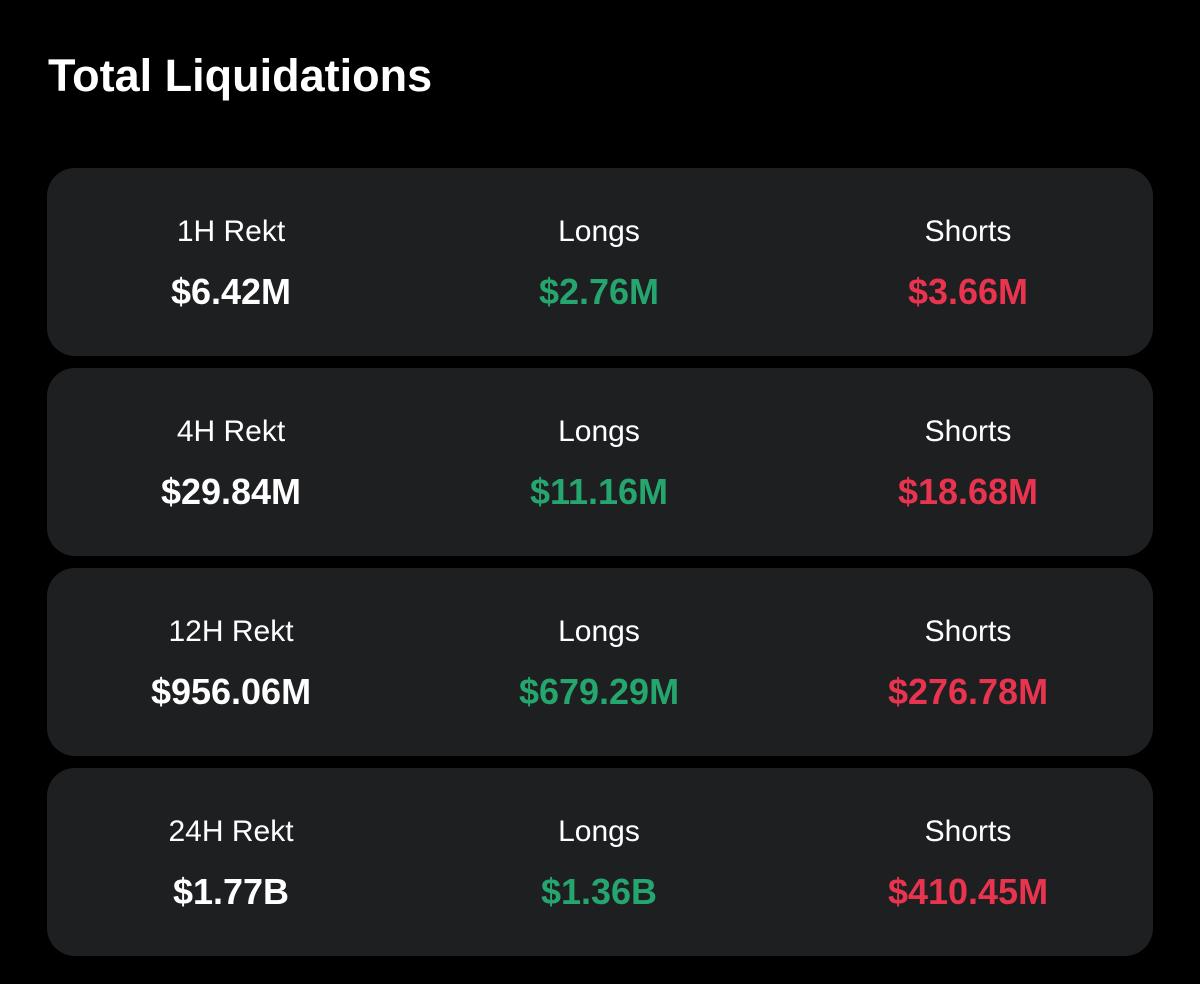  I want to click on shorts-column: Shorts $276.78M, so click(968, 662).